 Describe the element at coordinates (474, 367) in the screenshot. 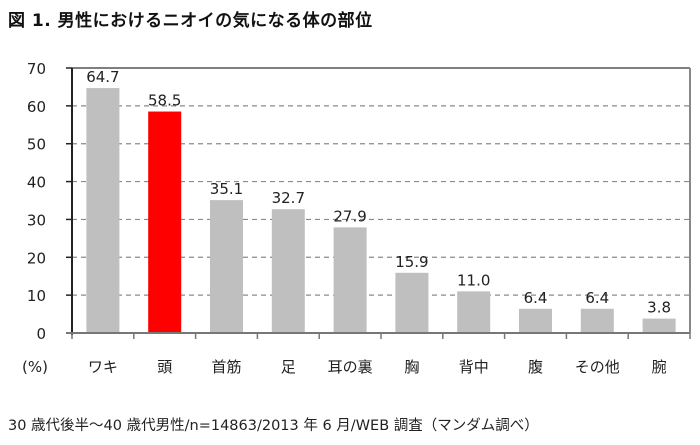

I see `category-label: 背中` at that location.